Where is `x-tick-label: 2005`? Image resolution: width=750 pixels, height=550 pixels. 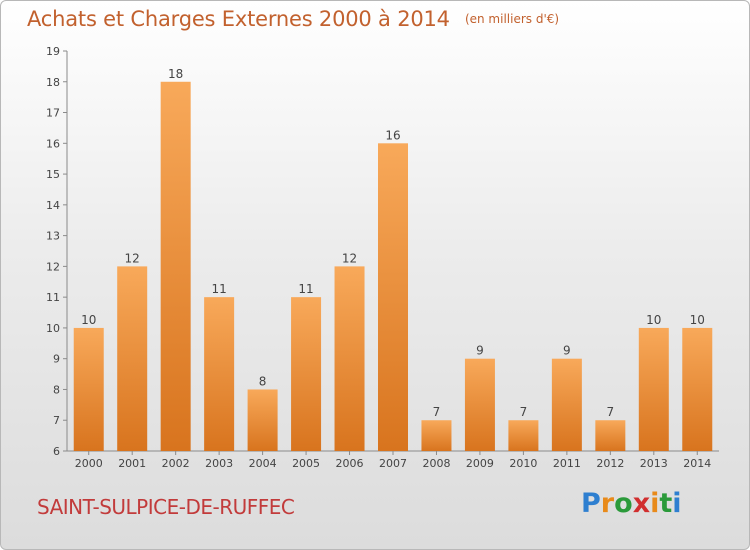 x-tick-label: 2005 is located at coordinates (306, 463).